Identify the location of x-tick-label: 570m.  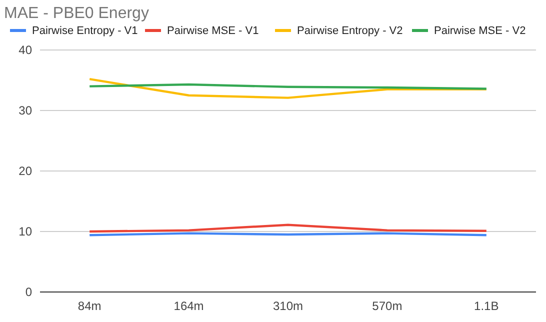
(387, 306).